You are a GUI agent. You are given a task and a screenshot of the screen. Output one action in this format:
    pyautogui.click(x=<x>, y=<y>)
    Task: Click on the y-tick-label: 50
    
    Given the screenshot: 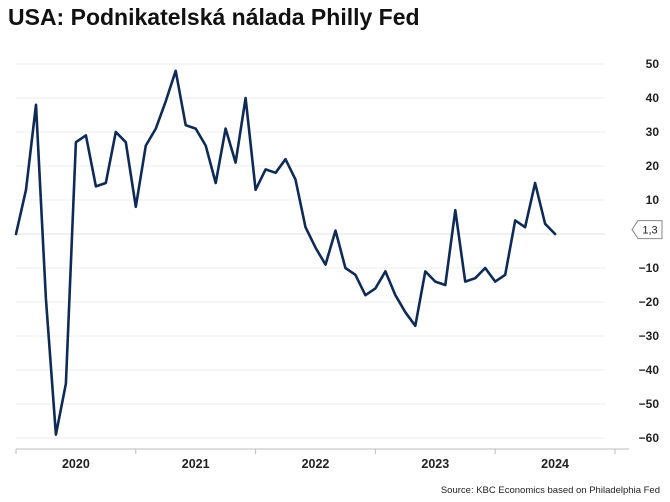 What is the action you would take?
    pyautogui.click(x=653, y=64)
    